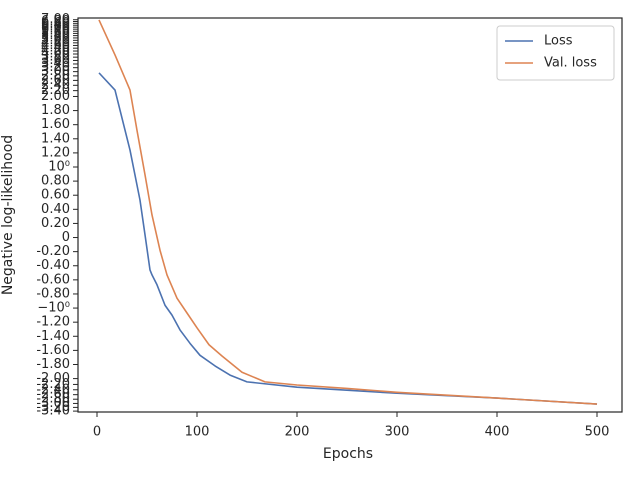 The width and height of the screenshot is (640, 480). I want to click on y-tick-label: 10⁰, so click(59, 167).